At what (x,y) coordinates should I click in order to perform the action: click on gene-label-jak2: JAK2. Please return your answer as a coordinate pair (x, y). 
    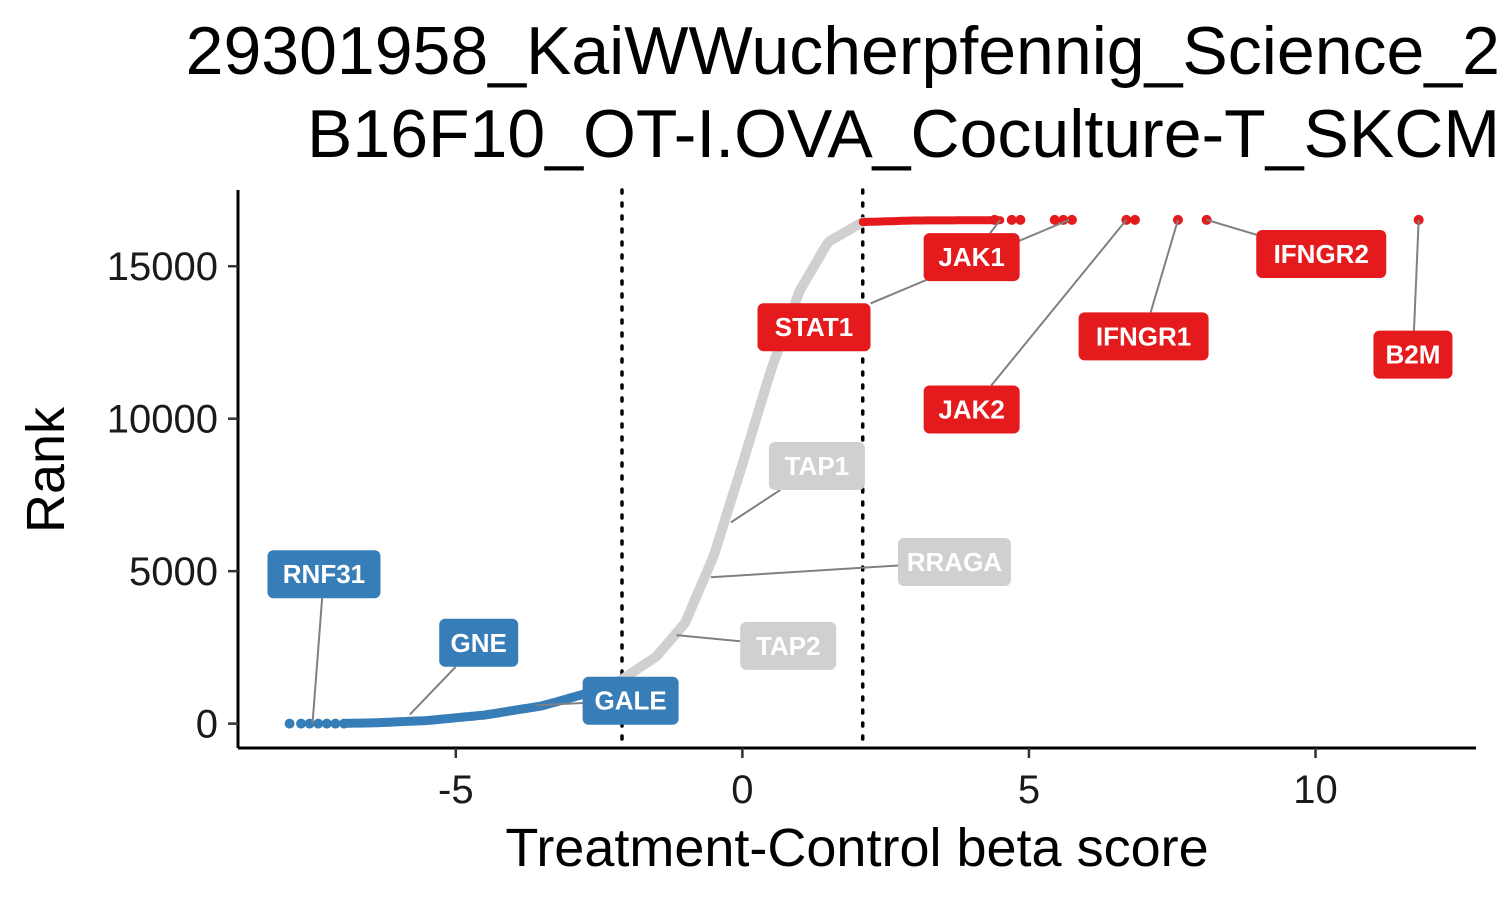
    Looking at the image, I should click on (971, 409).